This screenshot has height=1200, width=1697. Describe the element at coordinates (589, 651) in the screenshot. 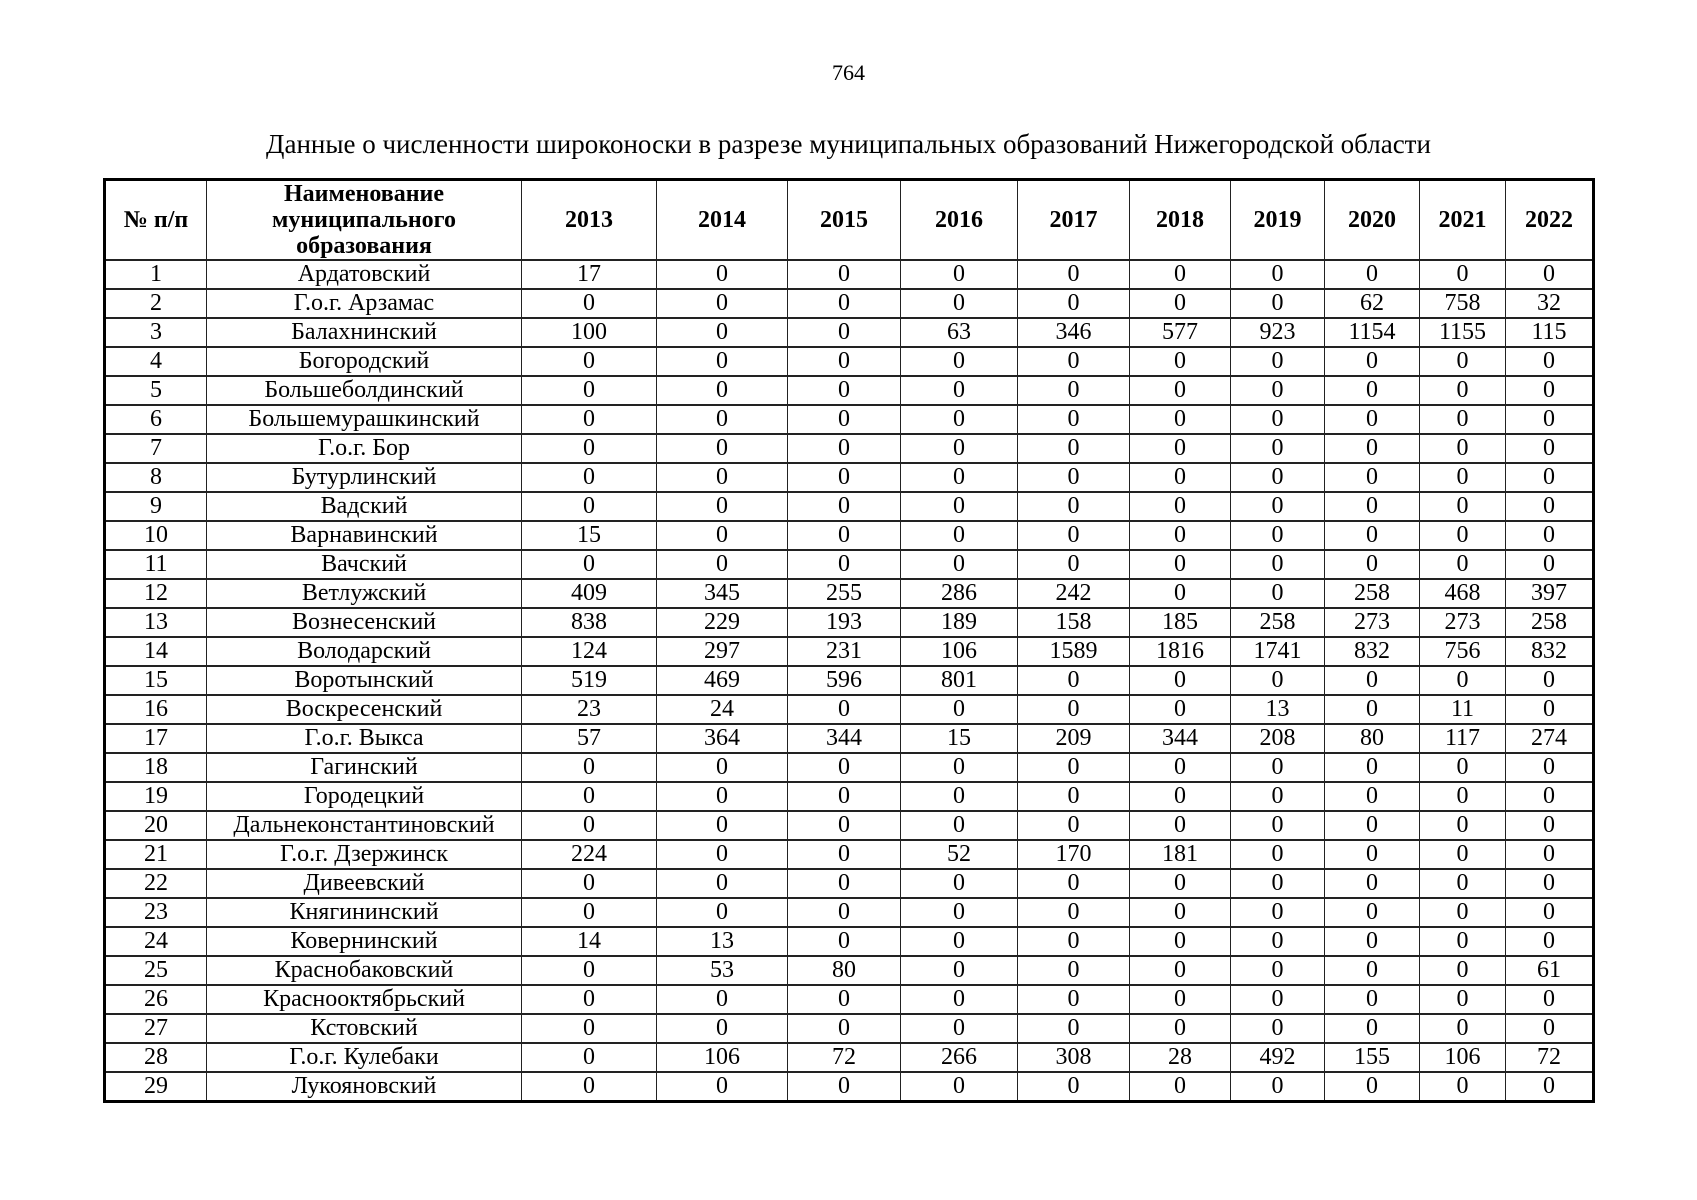

I see `year-value-cell: 124` at that location.